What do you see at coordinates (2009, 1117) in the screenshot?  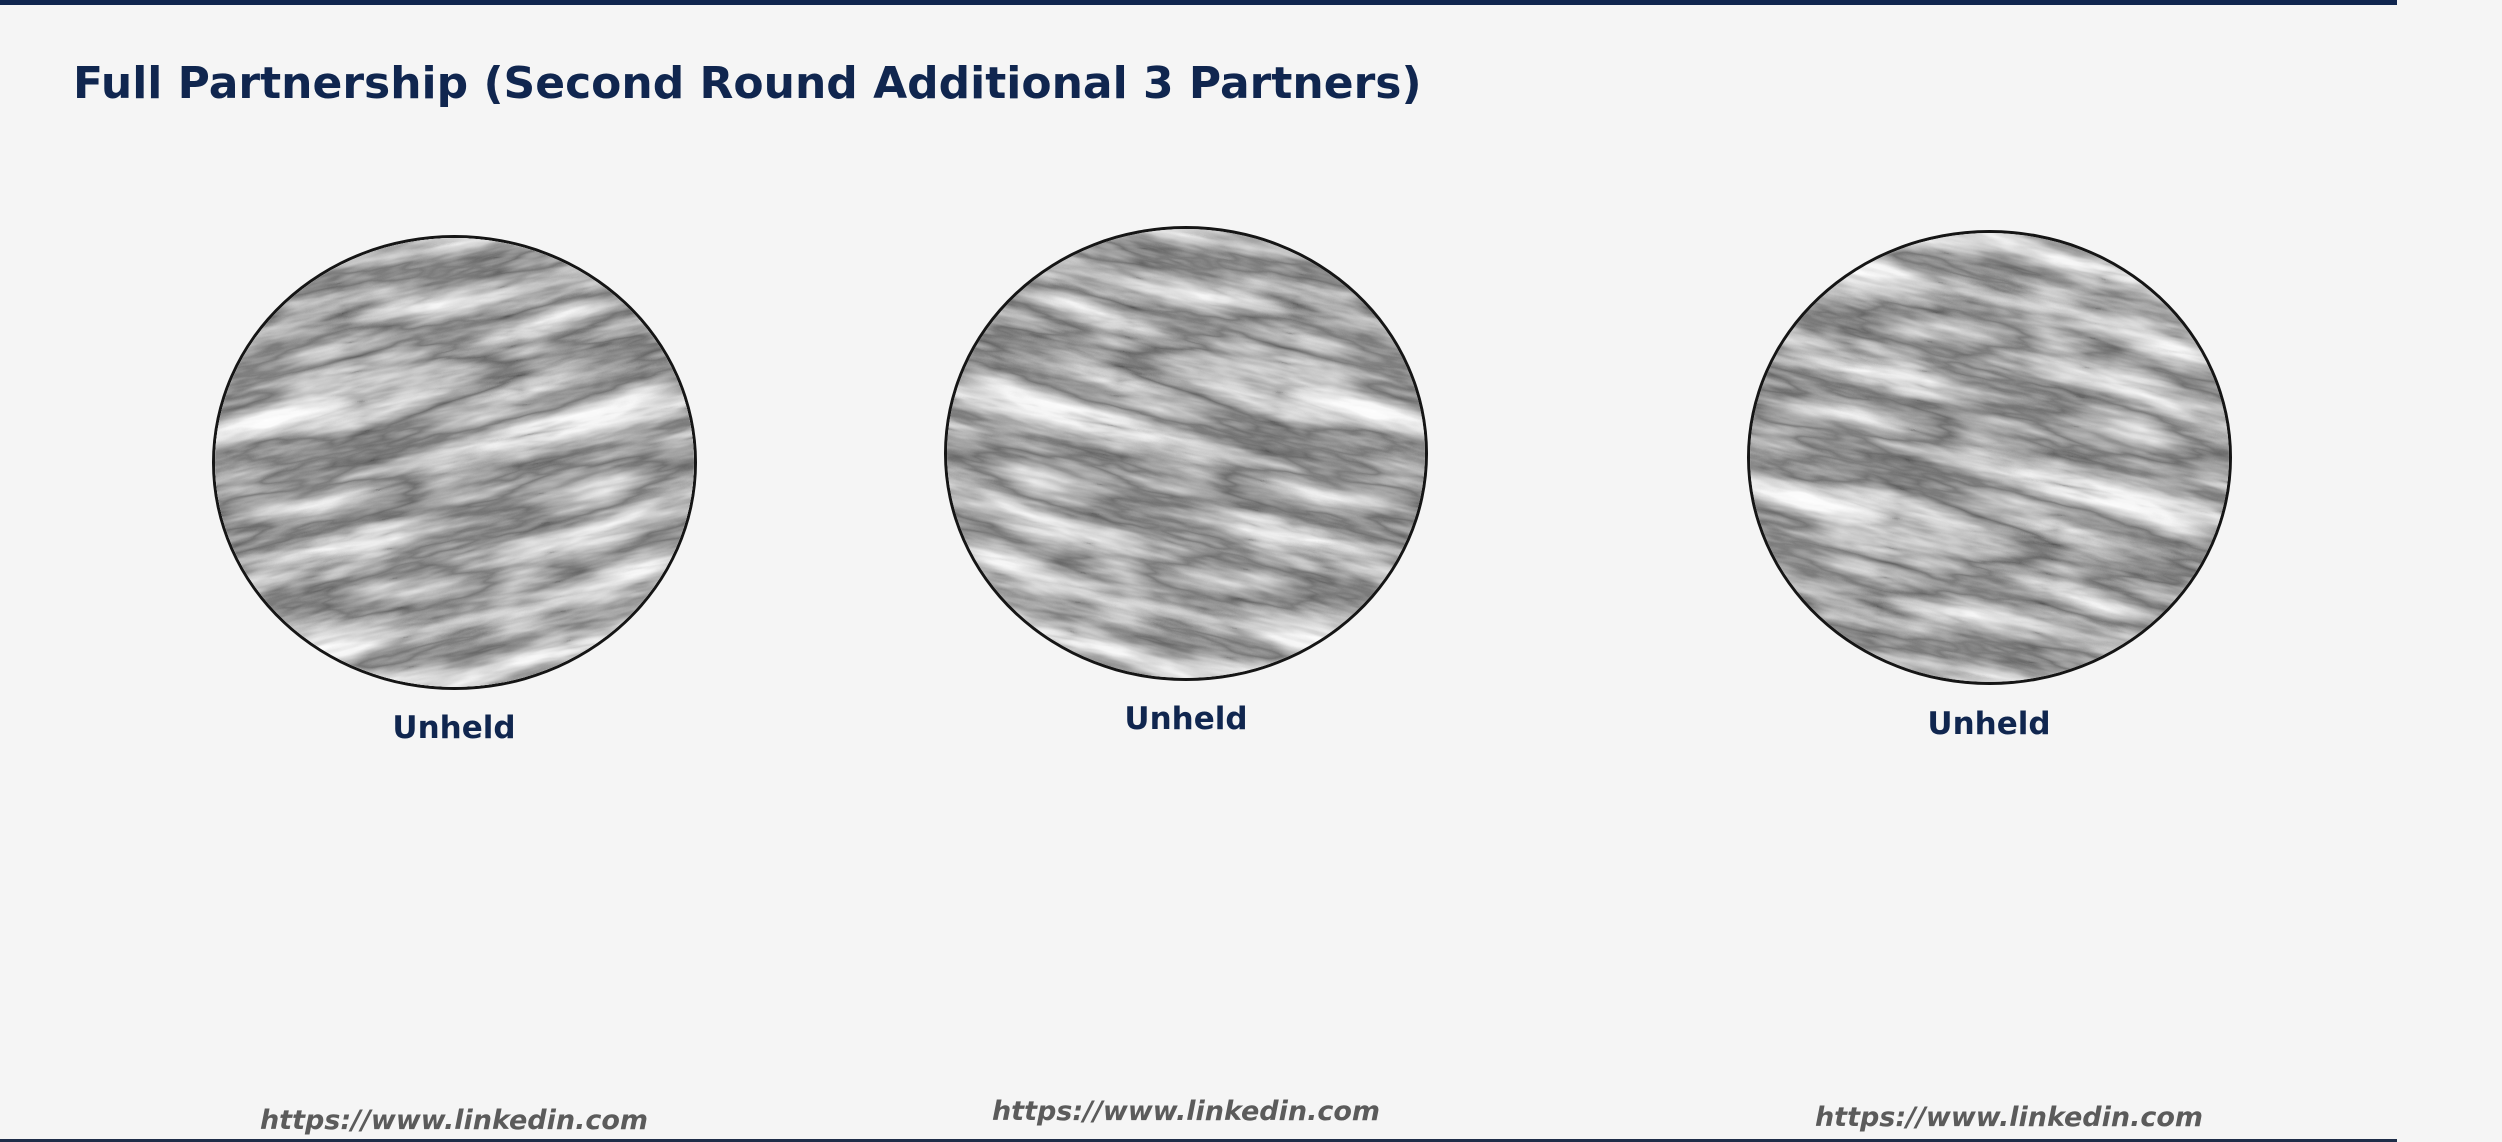 I see `partner-link-3: https://www.linkedin.com` at bounding box center [2009, 1117].